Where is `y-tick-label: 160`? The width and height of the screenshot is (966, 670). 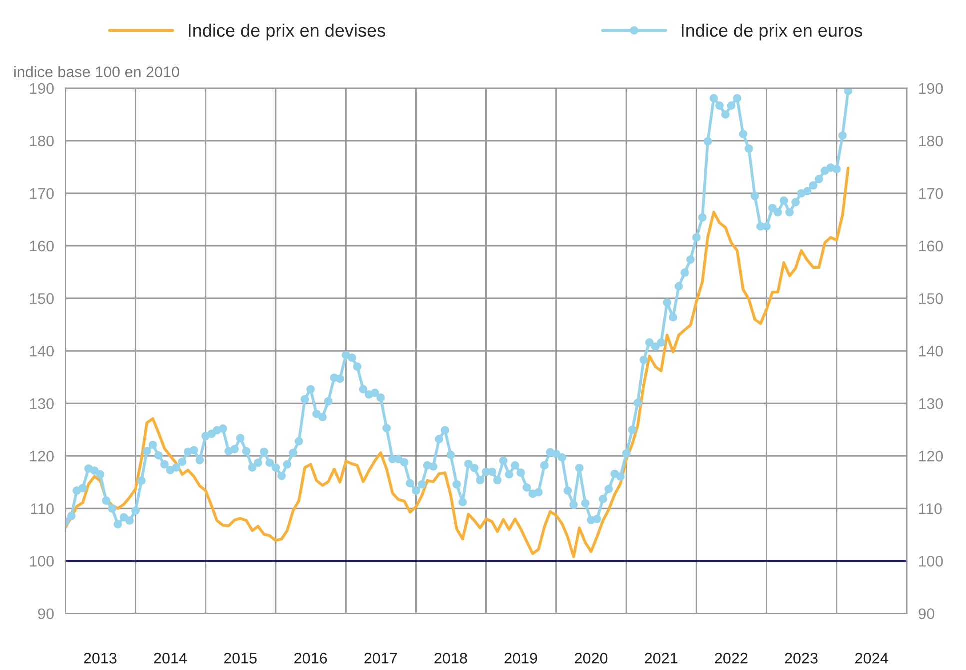
y-tick-label: 160 is located at coordinates (42, 246).